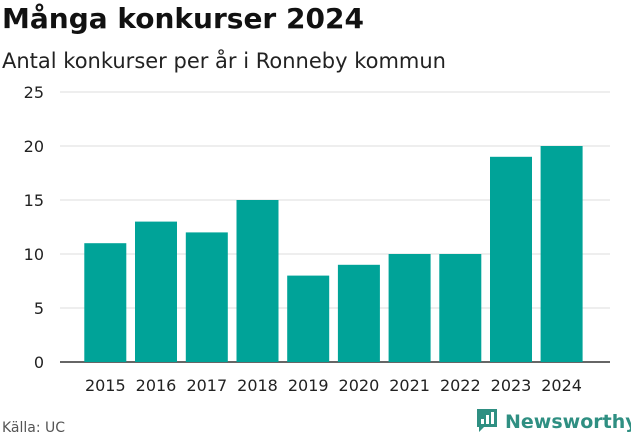 Image resolution: width=631 pixels, height=439 pixels. I want to click on x-tick-label: 2016, so click(156, 385).